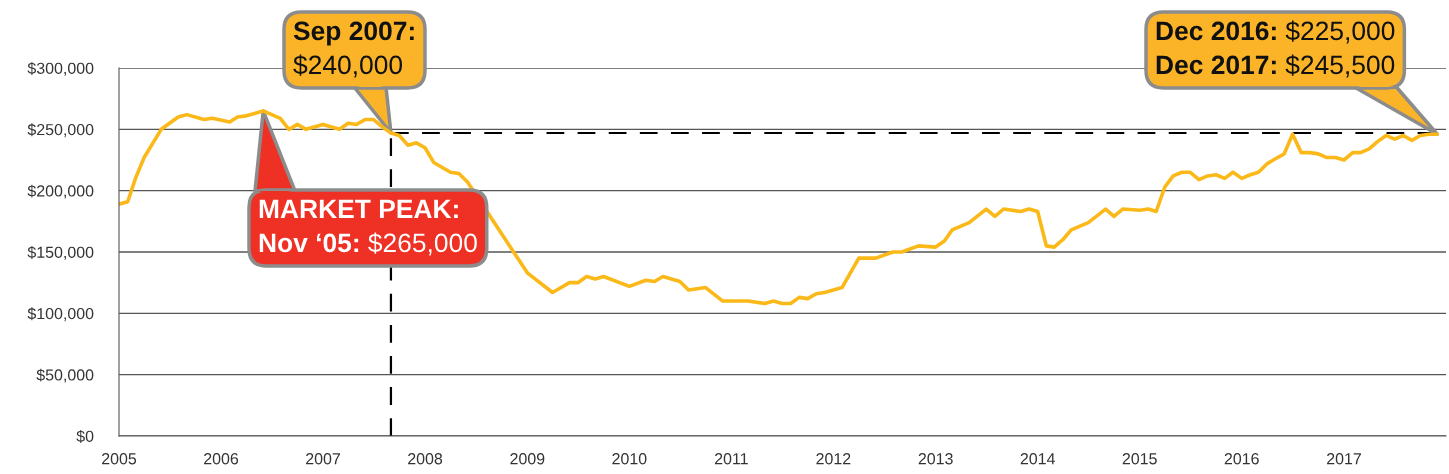 Image resolution: width=1449 pixels, height=474 pixels. Describe the element at coordinates (1139, 459) in the screenshot. I see `x-tick-label: 2015` at that location.